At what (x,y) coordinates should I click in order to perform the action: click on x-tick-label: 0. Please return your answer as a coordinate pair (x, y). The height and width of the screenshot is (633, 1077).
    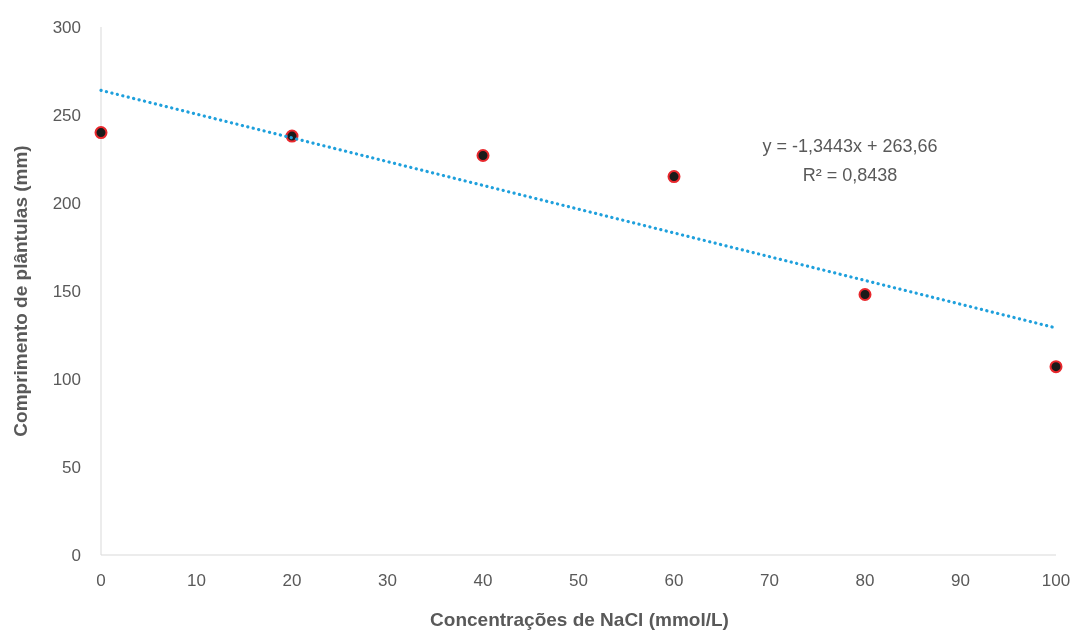
    Looking at the image, I should click on (101, 580).